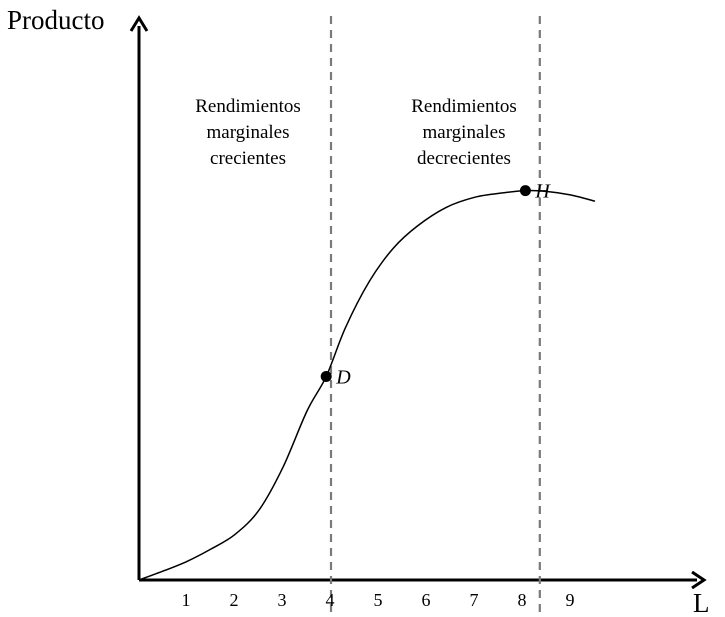  Describe the element at coordinates (343, 377) in the screenshot. I see `point-d-label: D` at that location.